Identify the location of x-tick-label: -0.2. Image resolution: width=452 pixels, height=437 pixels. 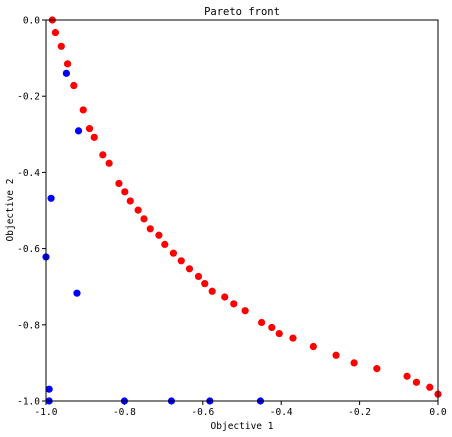
(359, 412).